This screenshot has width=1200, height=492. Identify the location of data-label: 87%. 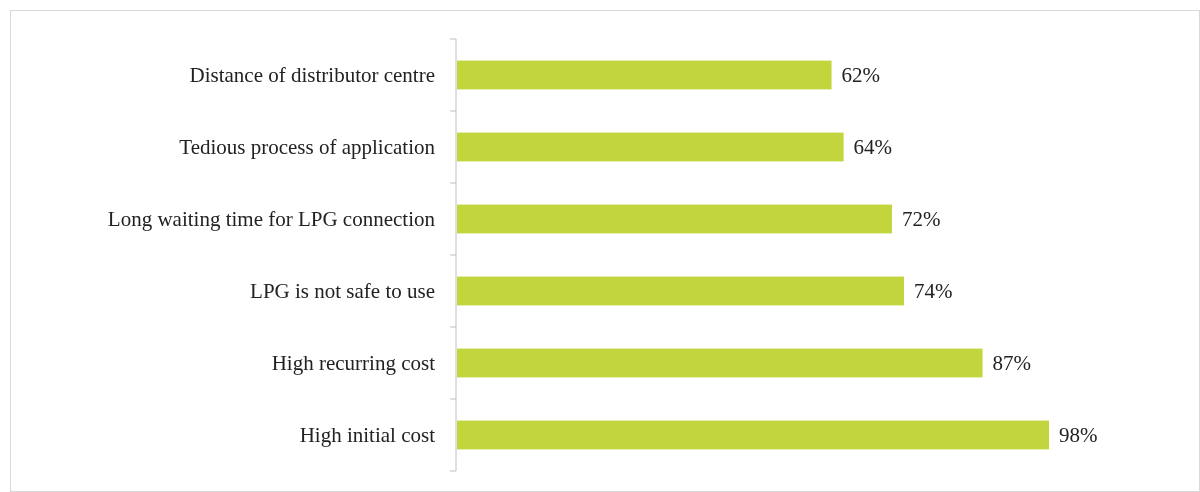
(1012, 363).